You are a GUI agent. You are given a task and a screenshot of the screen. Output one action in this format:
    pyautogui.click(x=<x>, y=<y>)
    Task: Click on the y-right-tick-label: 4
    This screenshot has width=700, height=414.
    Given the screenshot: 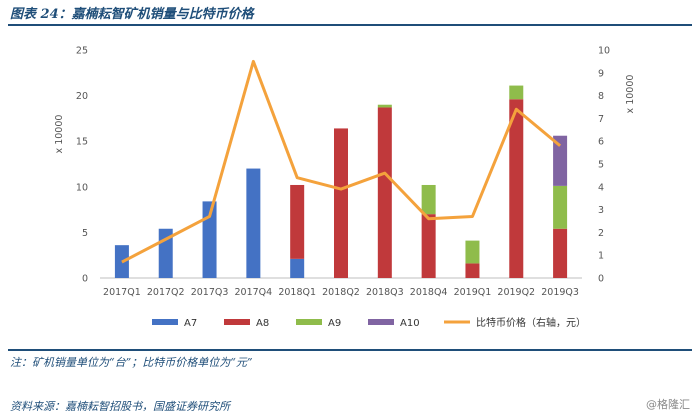 What is the action you would take?
    pyautogui.click(x=601, y=187)
    